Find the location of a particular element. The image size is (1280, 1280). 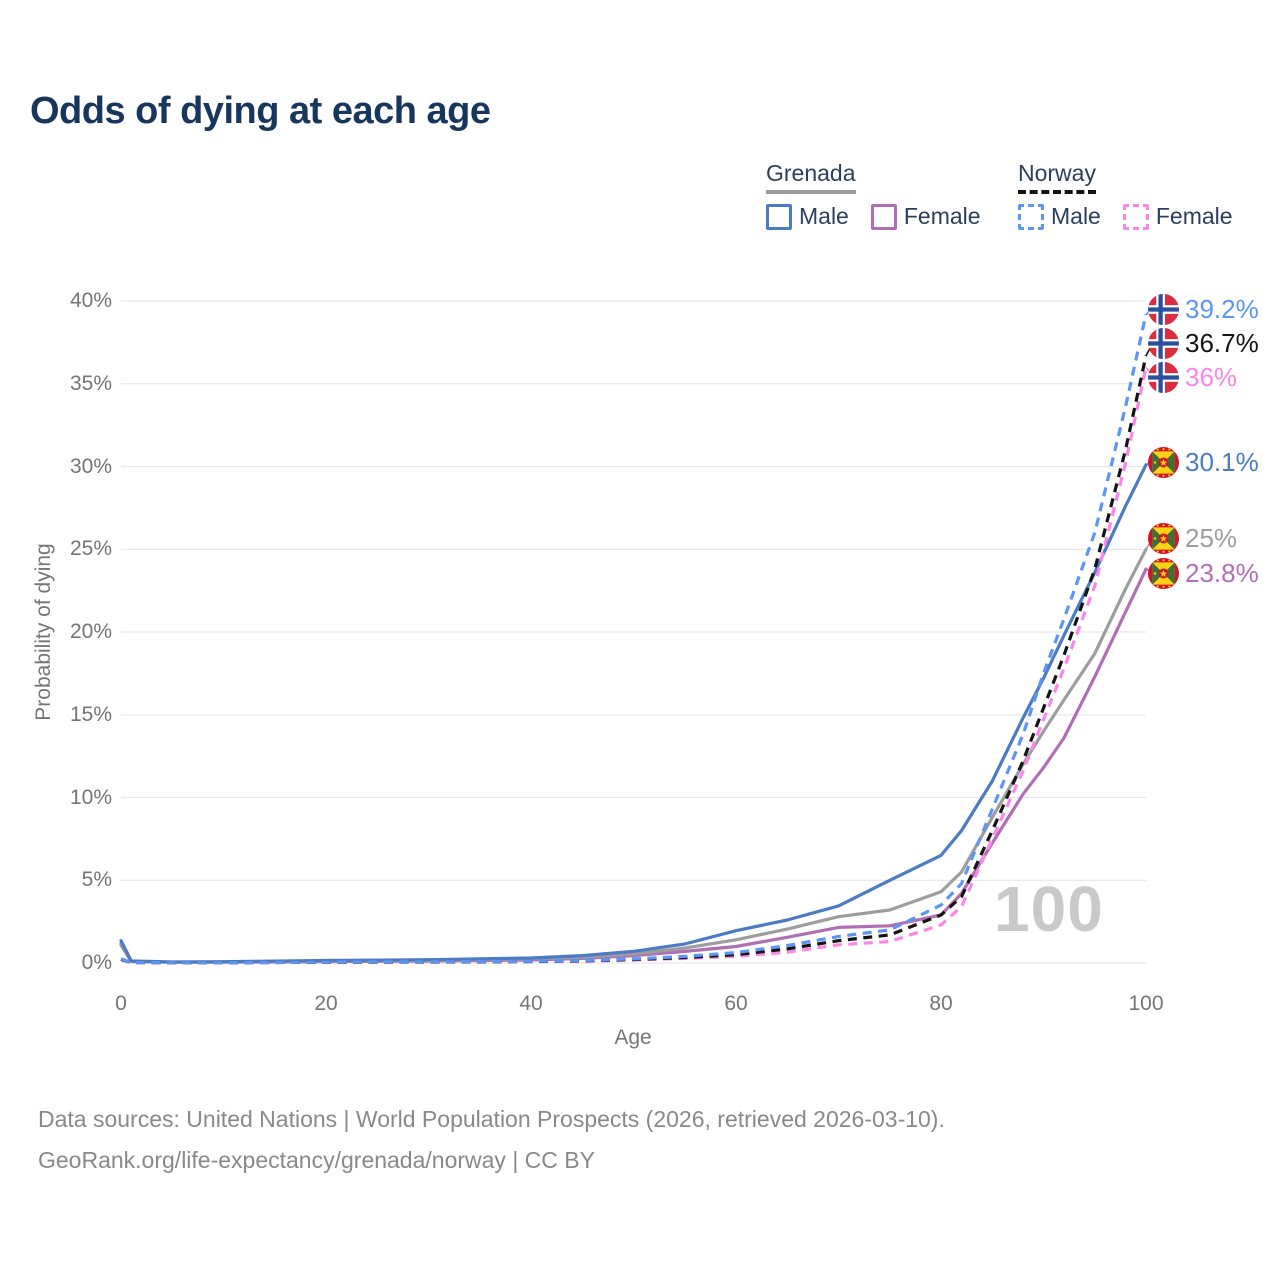

y-tick-label-35: 35% is located at coordinates (90, 383).